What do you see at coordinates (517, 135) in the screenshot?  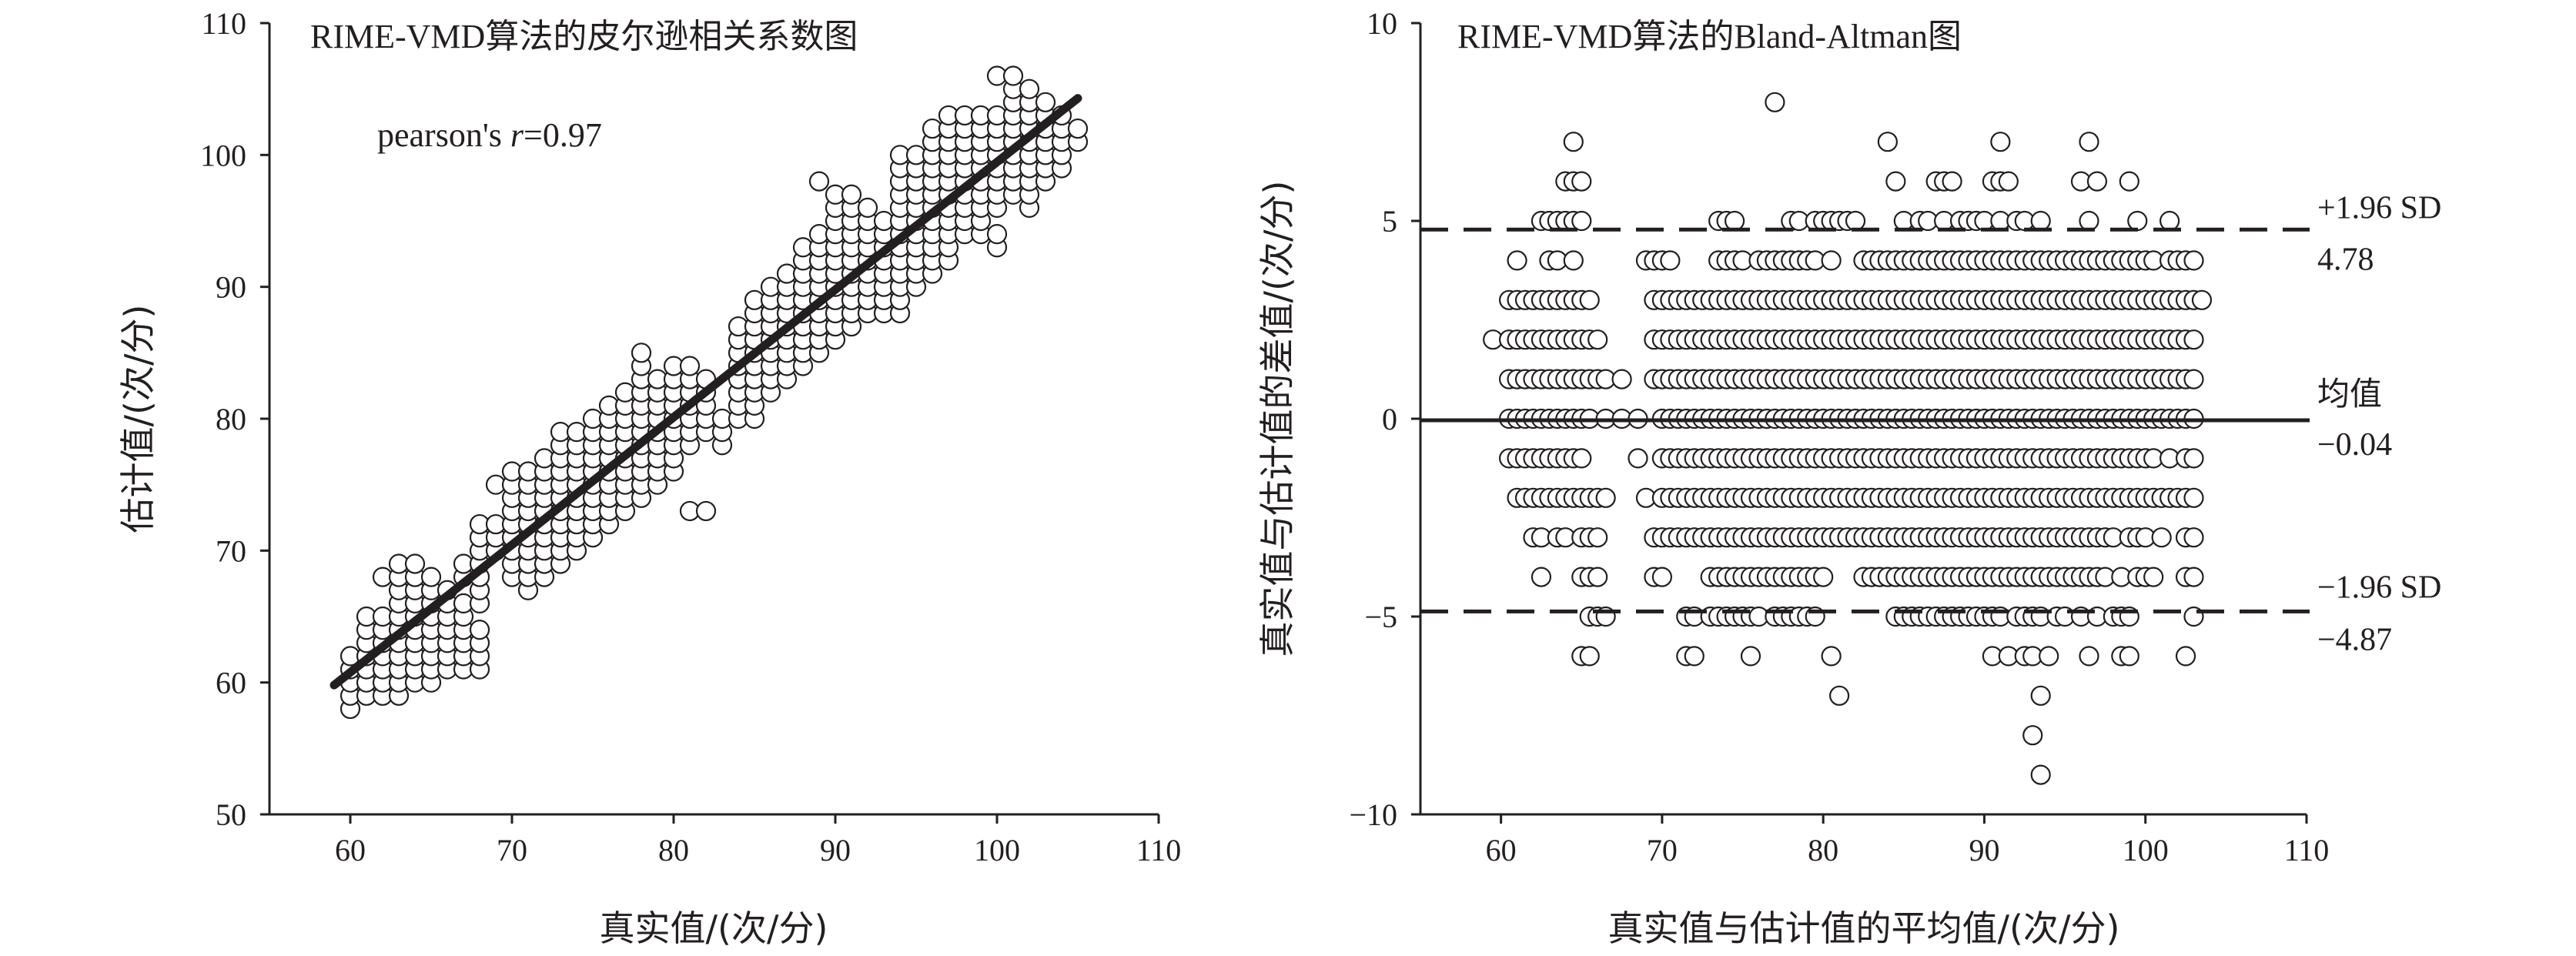 I see `pearson-r-var: r` at bounding box center [517, 135].